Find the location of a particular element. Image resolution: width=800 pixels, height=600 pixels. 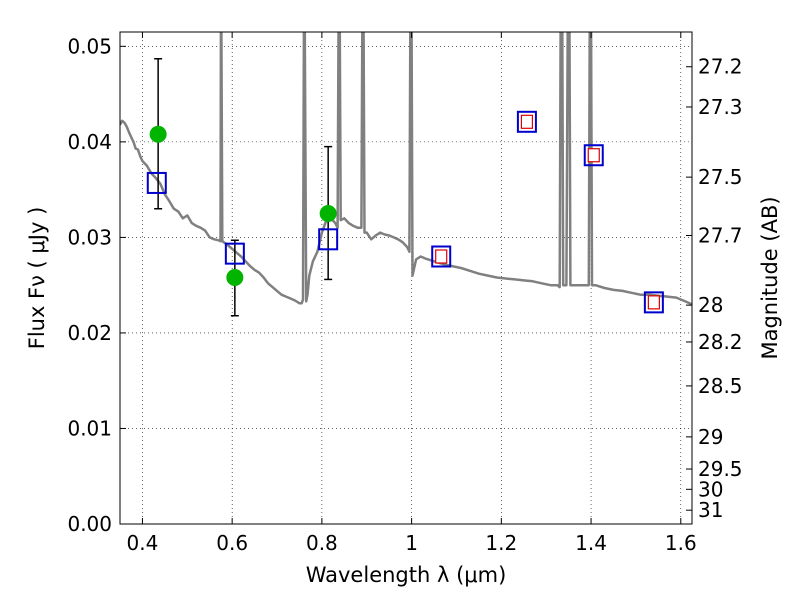

x-tick-label: 1.2 is located at coordinates (501, 543).